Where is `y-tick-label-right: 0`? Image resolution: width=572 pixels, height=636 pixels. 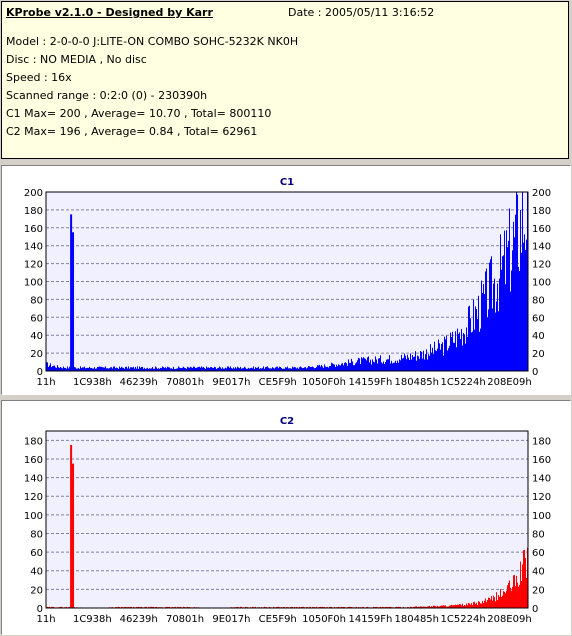 y-tick-label-right: 0 is located at coordinates (535, 372).